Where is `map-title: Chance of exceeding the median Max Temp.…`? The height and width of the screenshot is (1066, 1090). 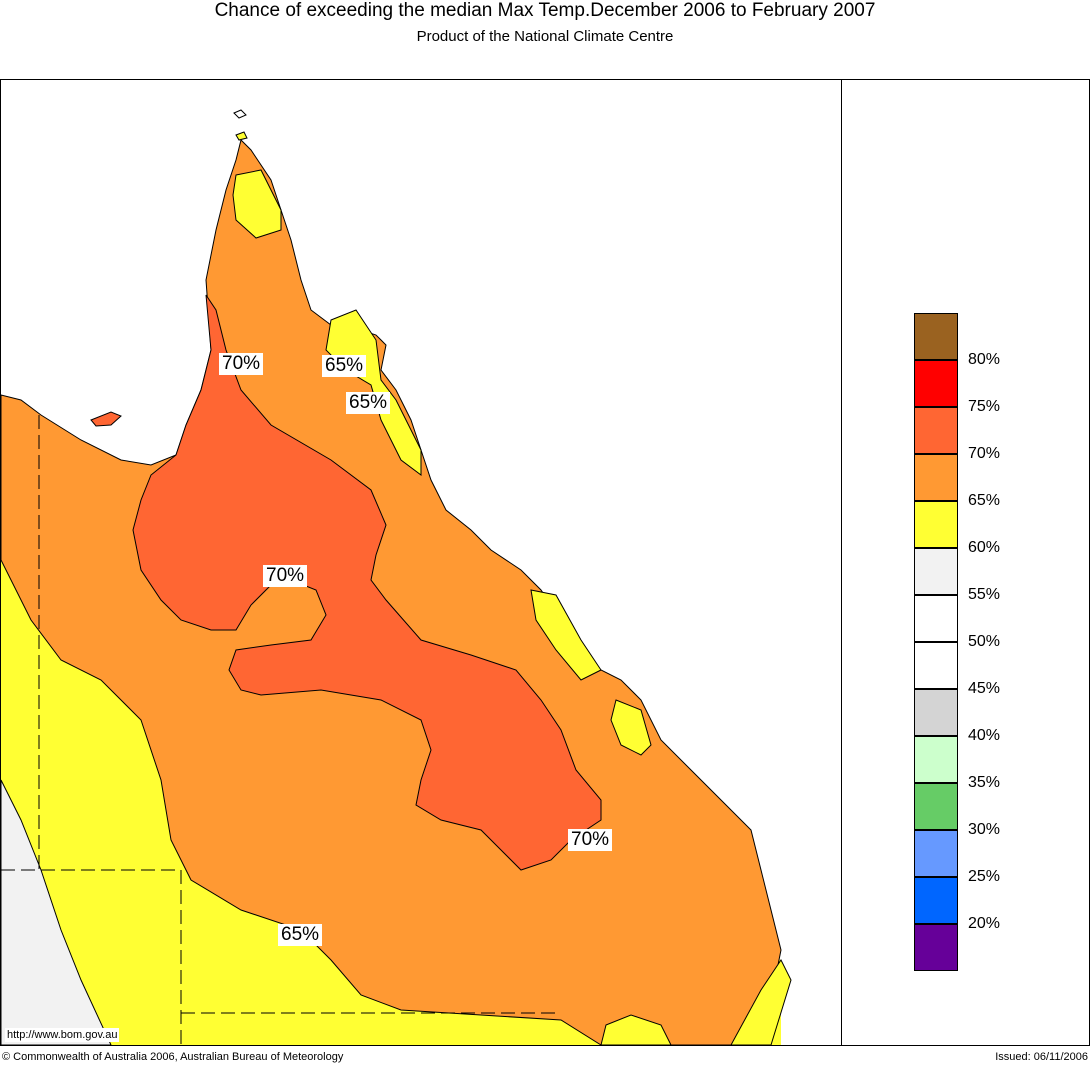 map-title: Chance of exceeding the median Max Temp.… is located at coordinates (545, 10).